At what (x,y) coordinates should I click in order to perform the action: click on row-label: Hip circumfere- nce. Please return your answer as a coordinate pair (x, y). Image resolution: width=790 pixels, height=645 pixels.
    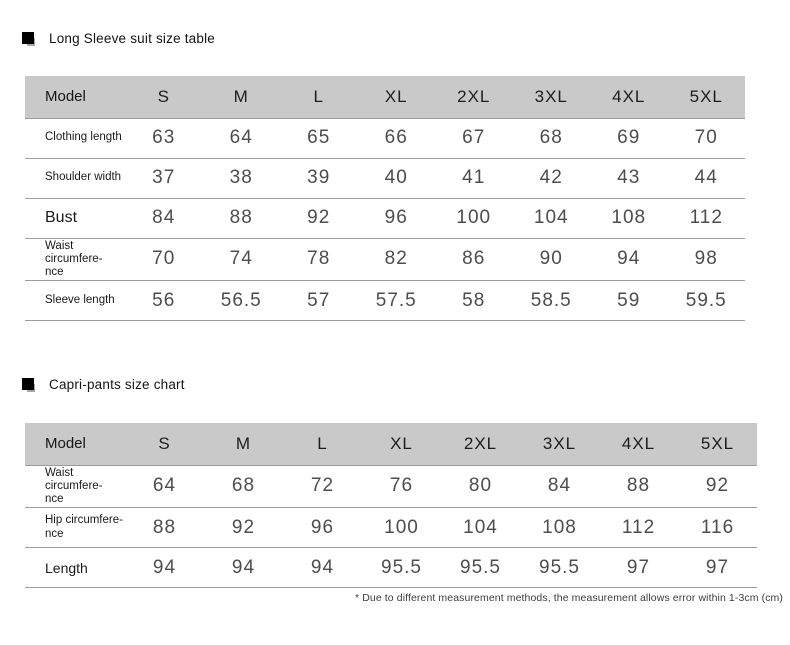
    Looking at the image, I should click on (84, 527).